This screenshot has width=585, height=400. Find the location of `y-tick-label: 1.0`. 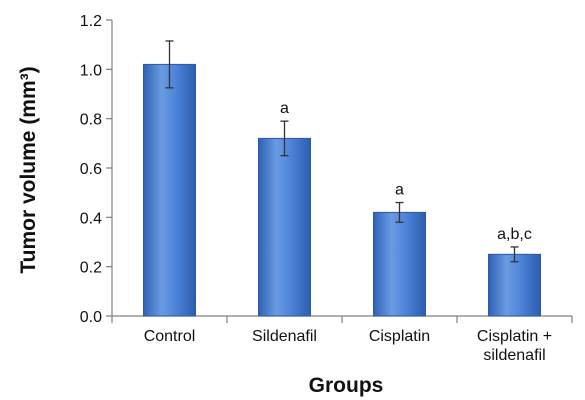

y-tick-label: 1.0 is located at coordinates (91, 70).